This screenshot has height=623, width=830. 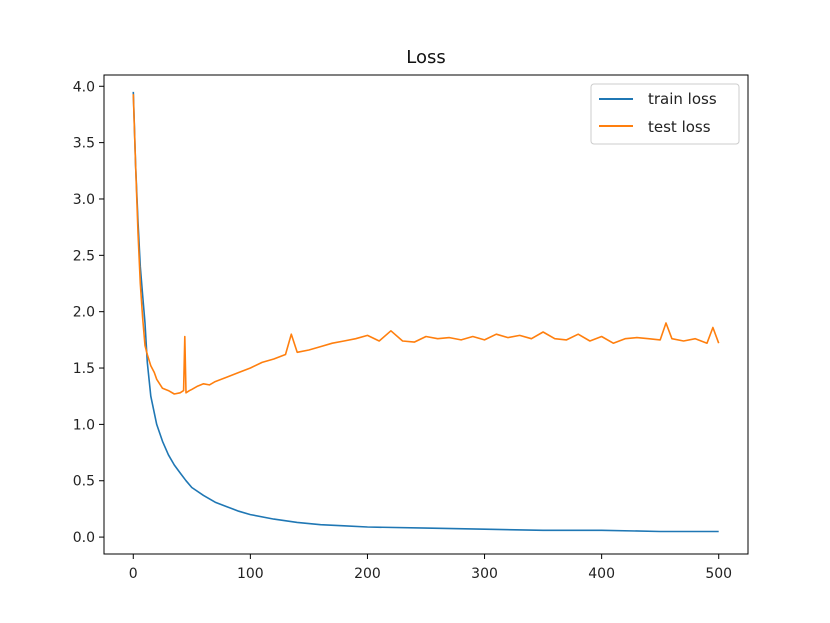 I want to click on y-axis: 0.0 0.5 1.0 1.5 2.0 2.5 3.0 3.5 4.0, so click(x=88, y=312).